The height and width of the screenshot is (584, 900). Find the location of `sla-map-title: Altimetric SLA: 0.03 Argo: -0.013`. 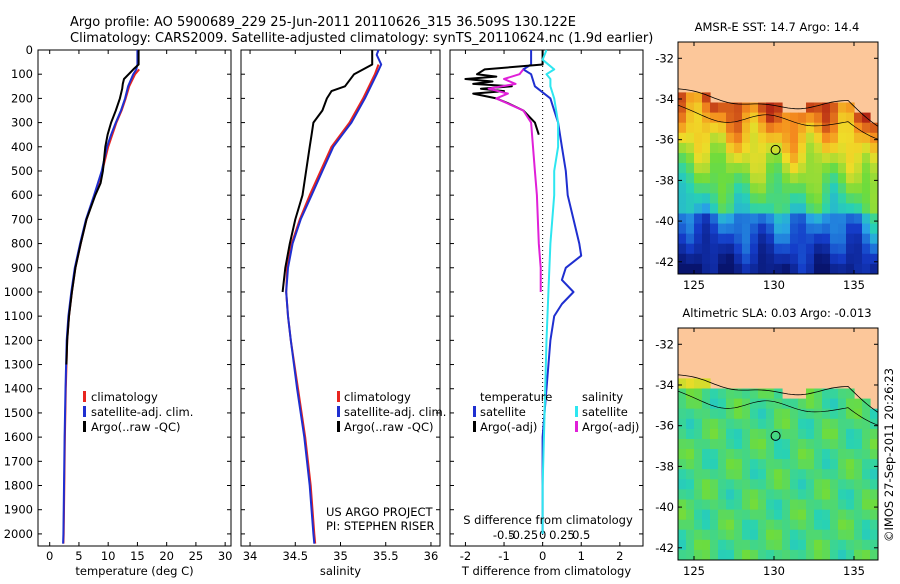

sla-map-title: Altimetric SLA: 0.03 Argo: -0.013 is located at coordinates (776, 313).